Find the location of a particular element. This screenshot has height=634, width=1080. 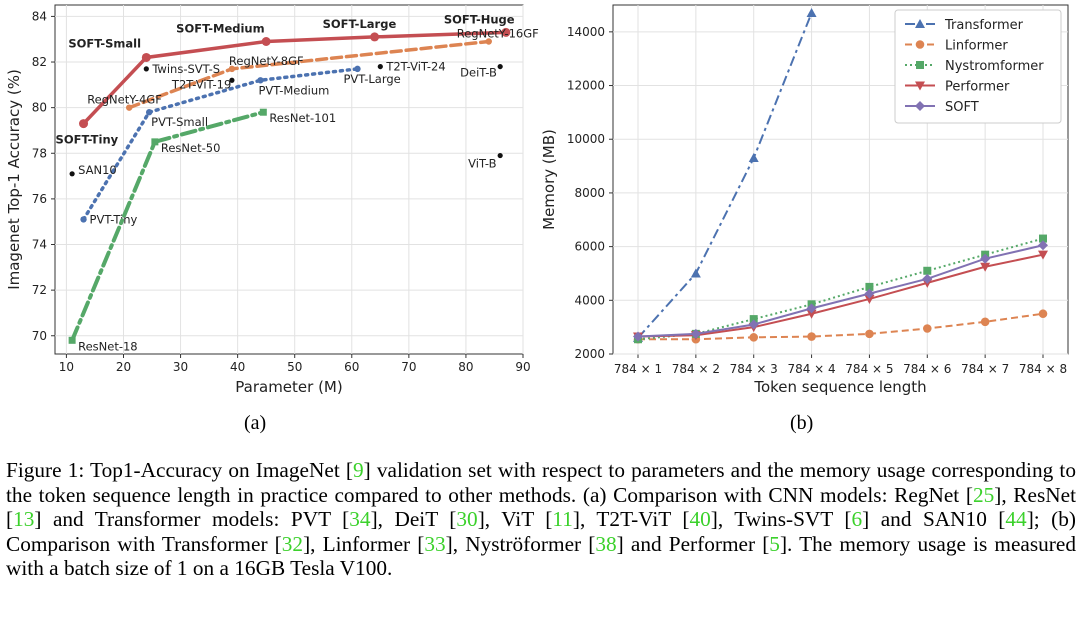

x-tick-label: 784 × 2 is located at coordinates (696, 369).